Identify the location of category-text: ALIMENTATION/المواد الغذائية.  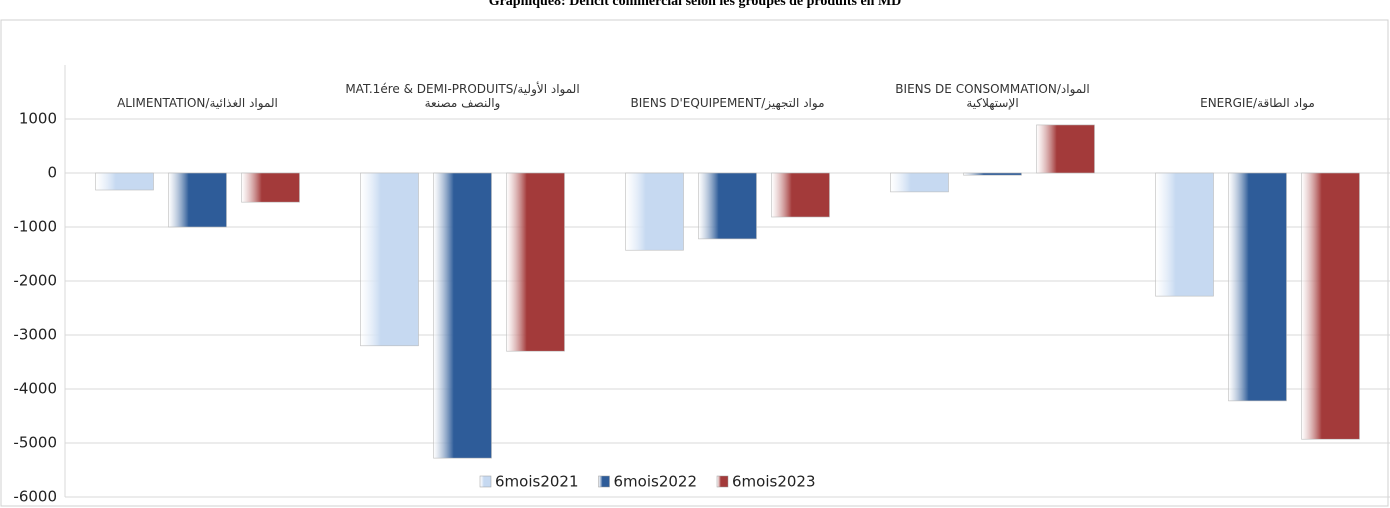
(197, 103).